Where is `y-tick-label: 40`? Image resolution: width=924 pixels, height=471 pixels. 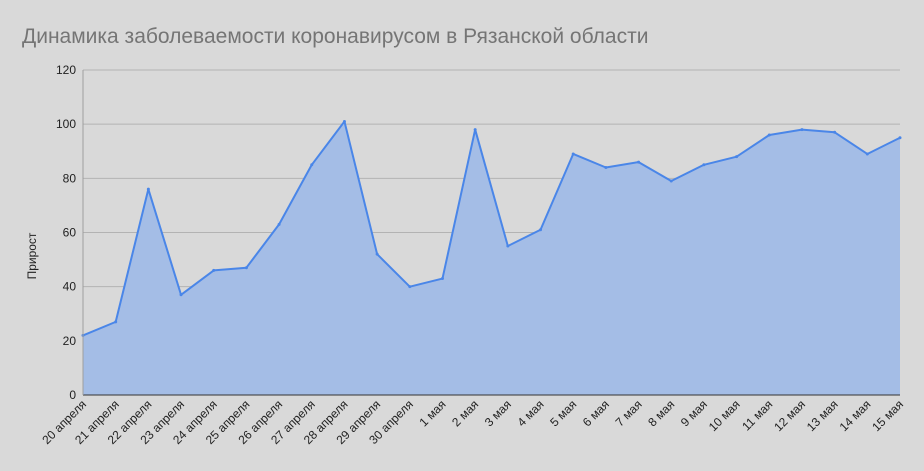 y-tick-label: 40 is located at coordinates (70, 287).